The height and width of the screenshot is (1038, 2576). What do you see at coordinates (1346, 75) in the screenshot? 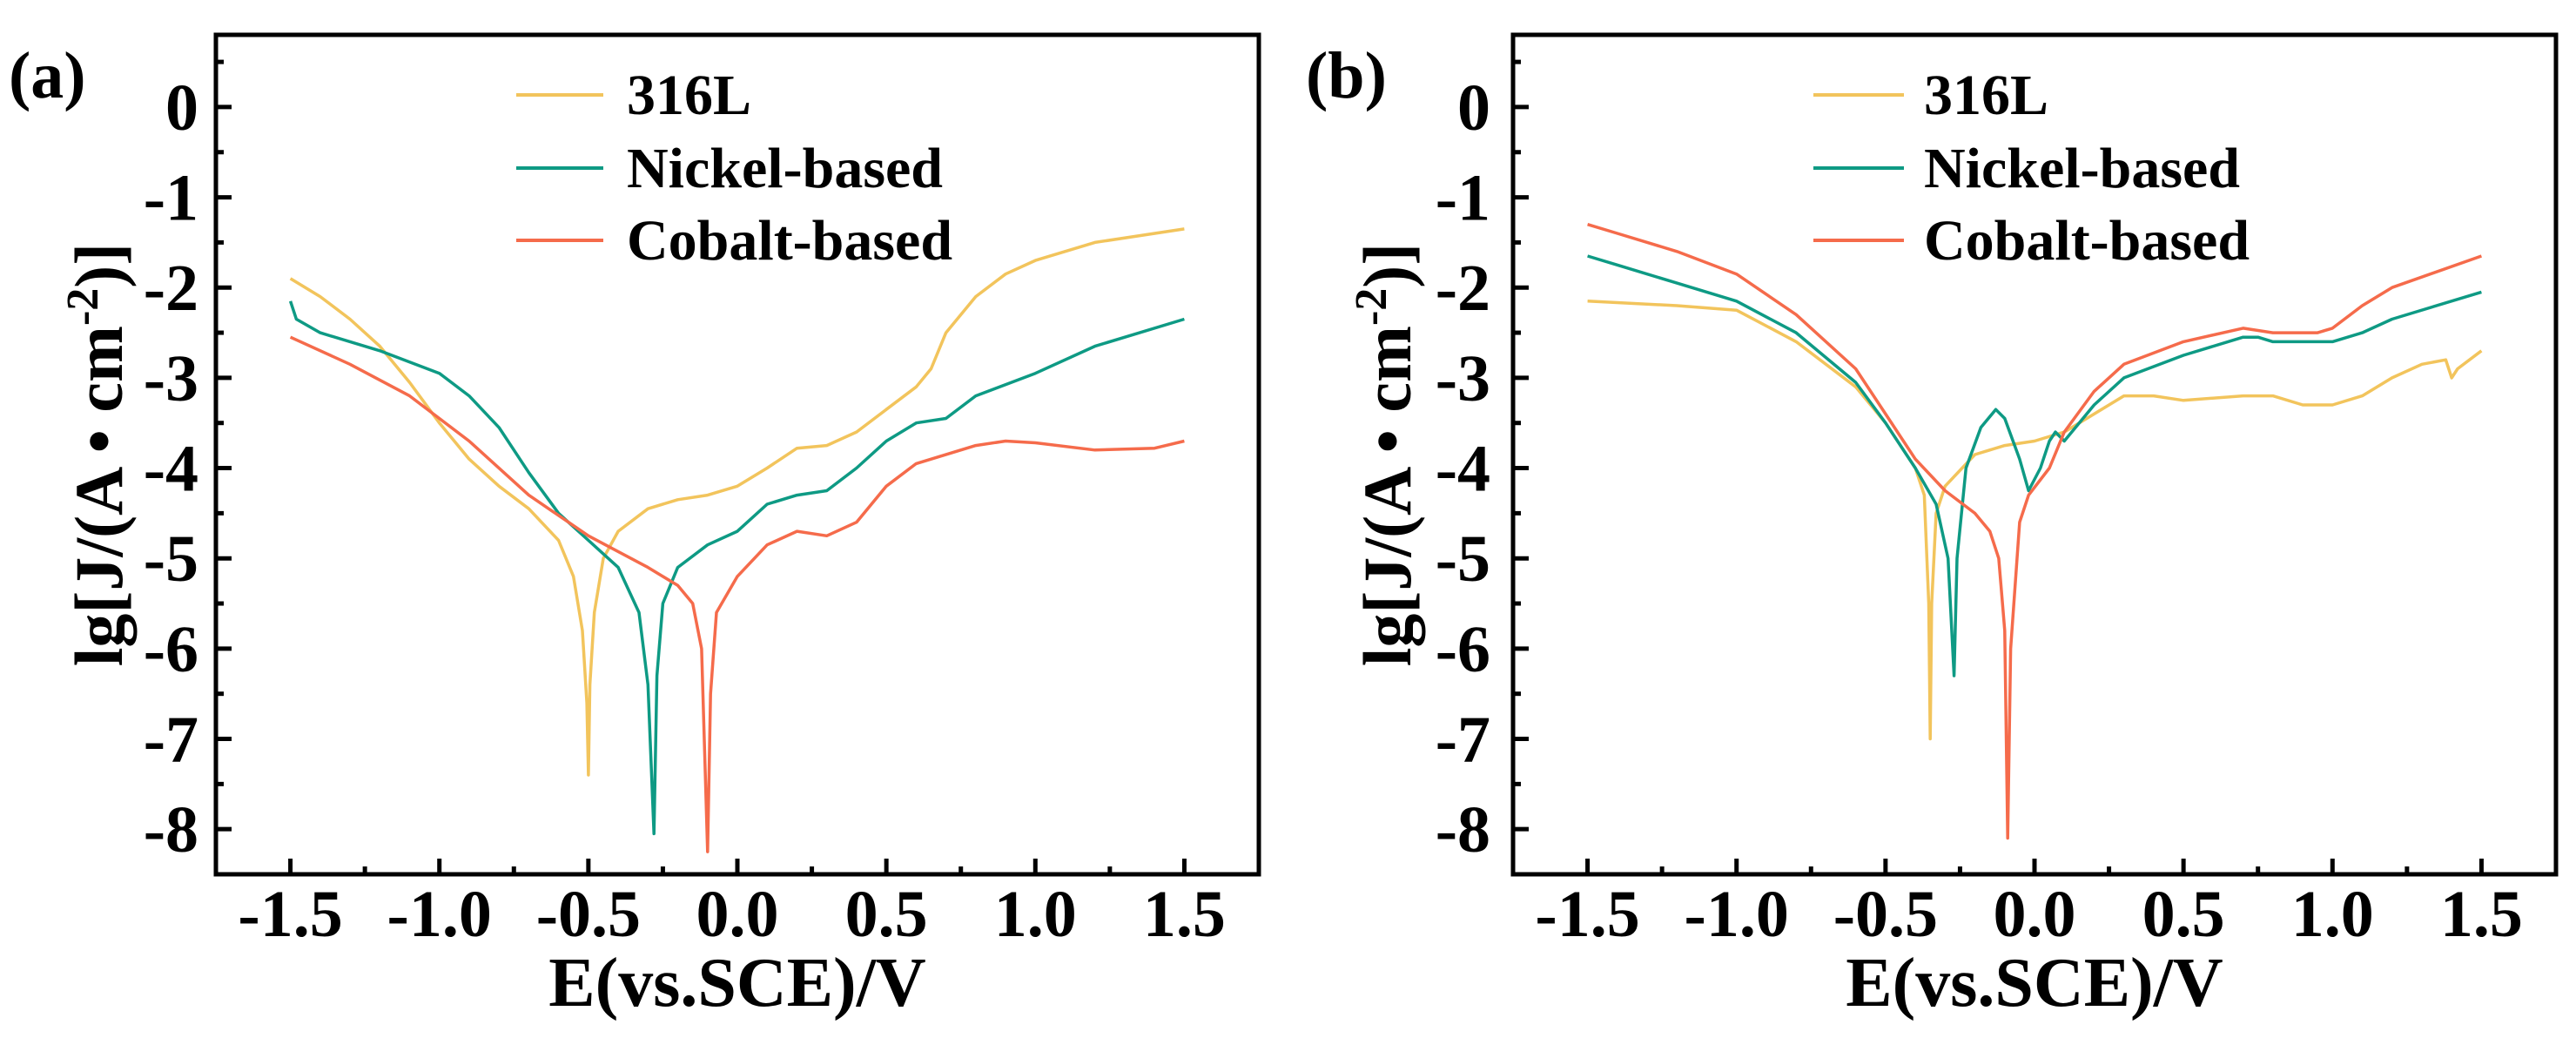
I see `panel-label: (b)` at bounding box center [1346, 75].